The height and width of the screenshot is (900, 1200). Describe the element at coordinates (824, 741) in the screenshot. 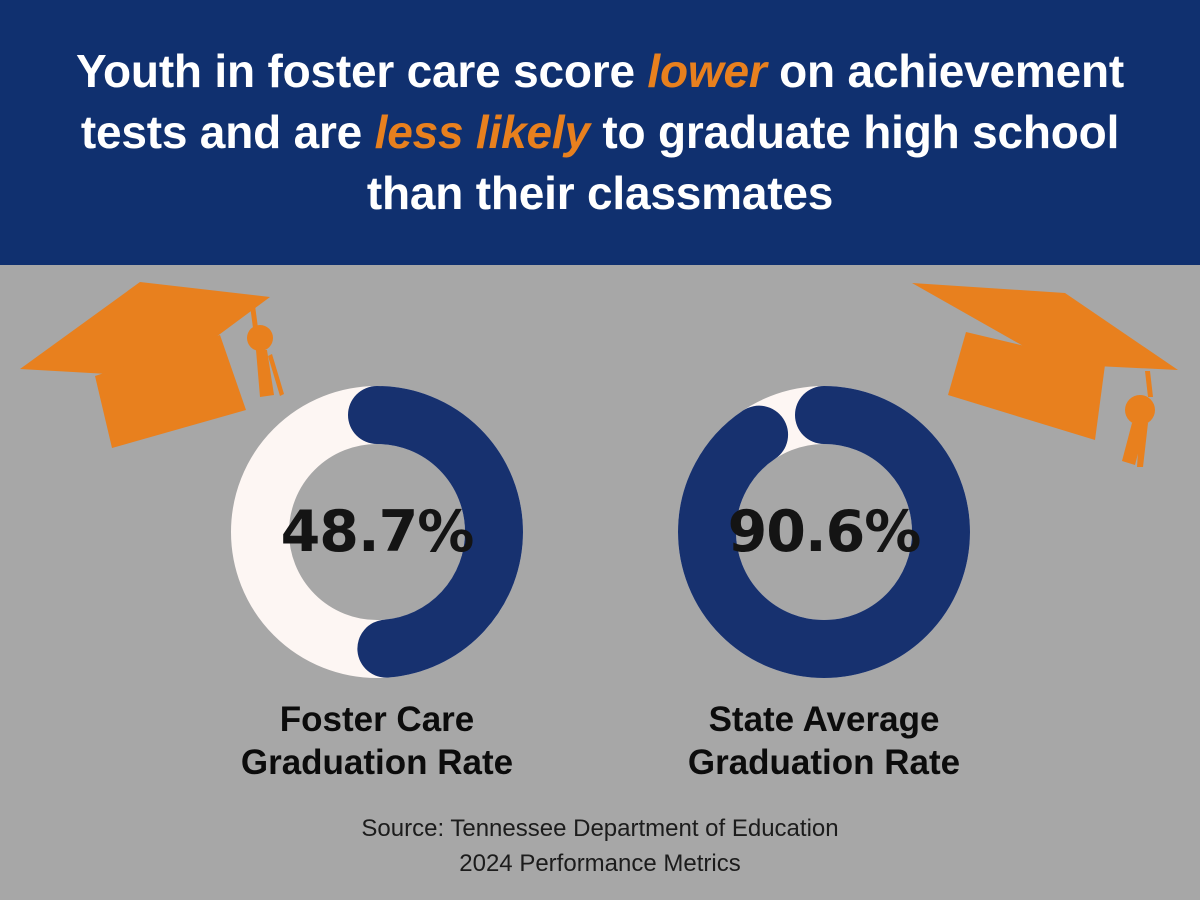

I see `chart-caption-state-average: State Average Graduation Rate` at that location.